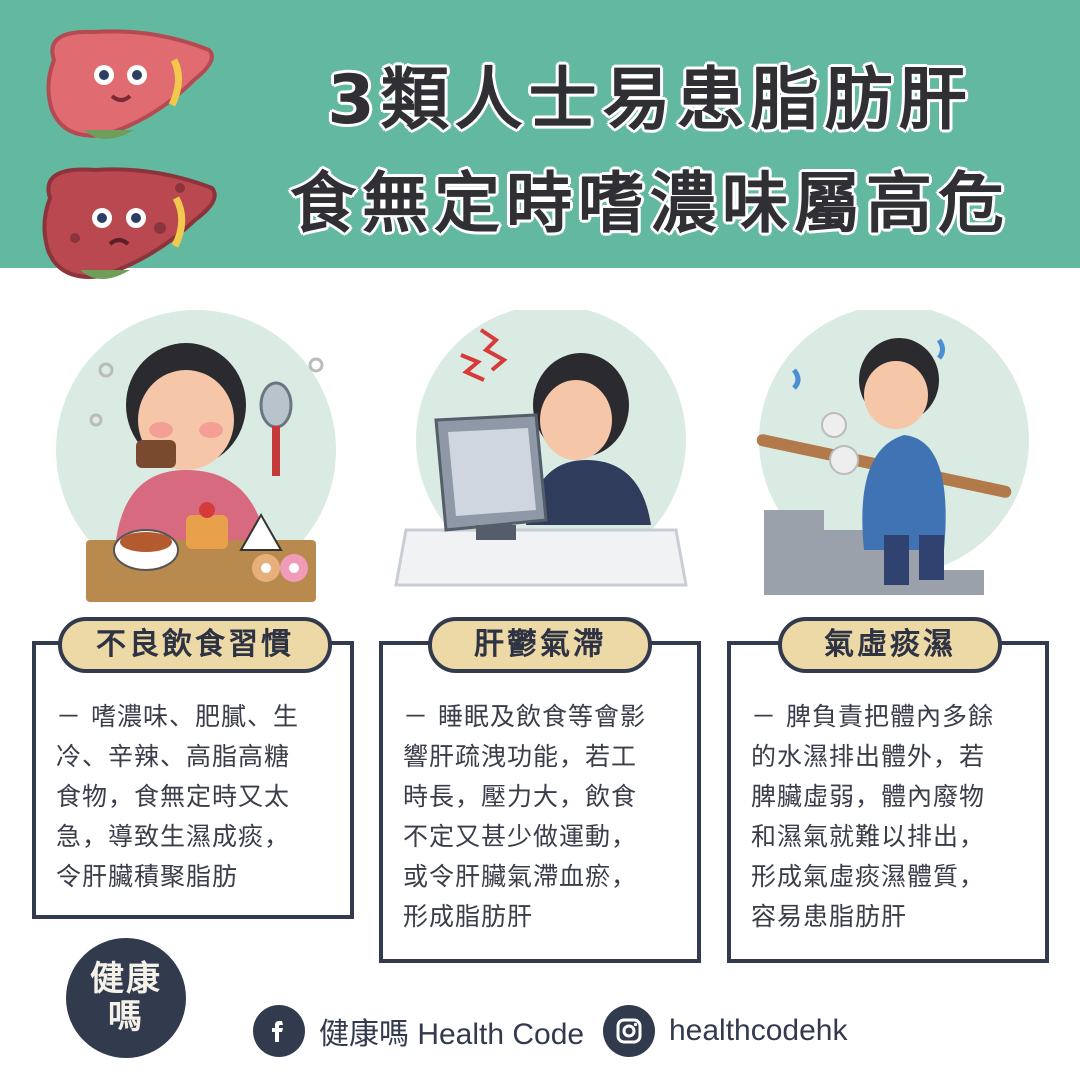 This screenshot has height=1080, width=1080. Describe the element at coordinates (758, 1030) in the screenshot. I see `instagram-label: healthcodehk` at that location.